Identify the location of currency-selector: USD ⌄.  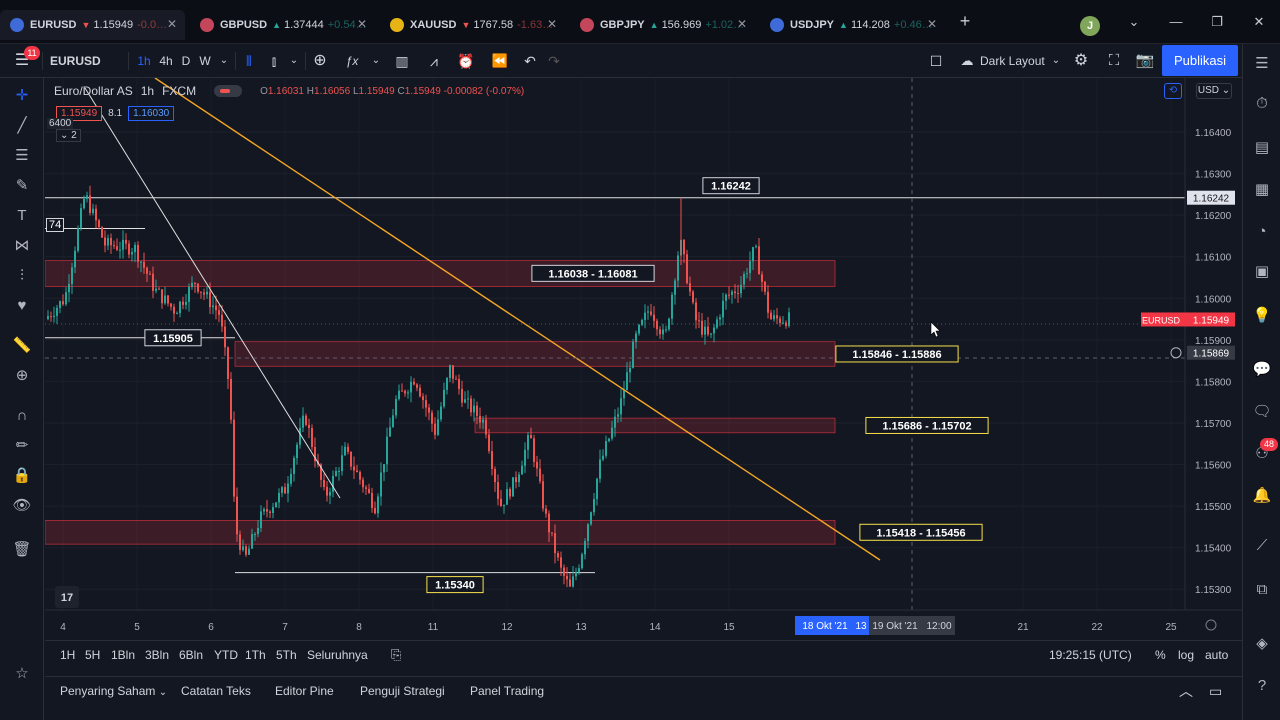
(1214, 91).